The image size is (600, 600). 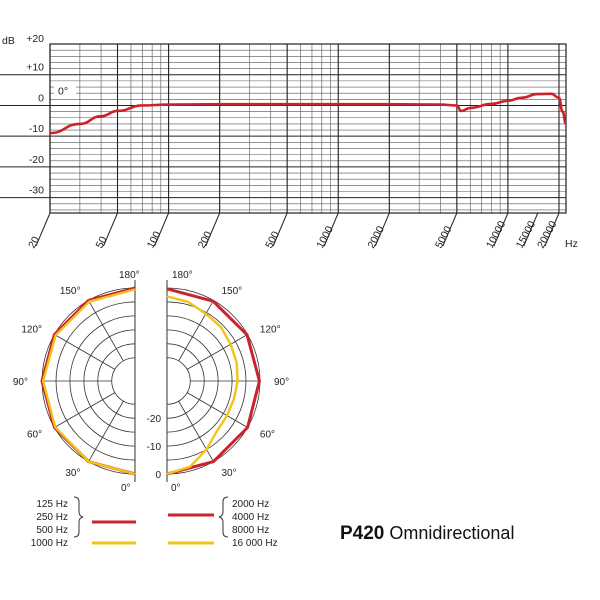 I want to click on legend-label: 16 000 Hz, so click(x=255, y=543).